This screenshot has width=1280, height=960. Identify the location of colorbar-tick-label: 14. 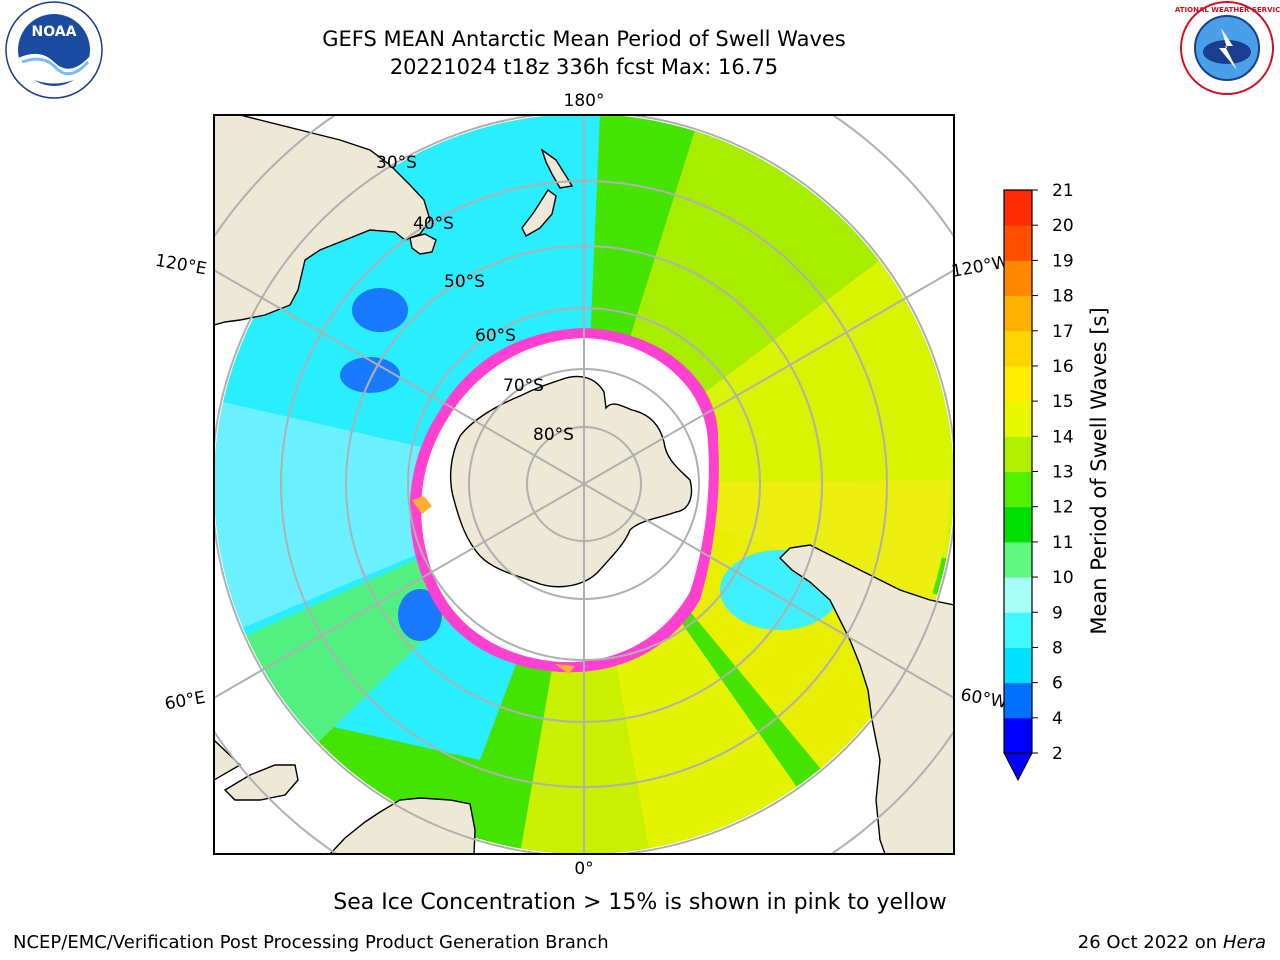
(1063, 437).